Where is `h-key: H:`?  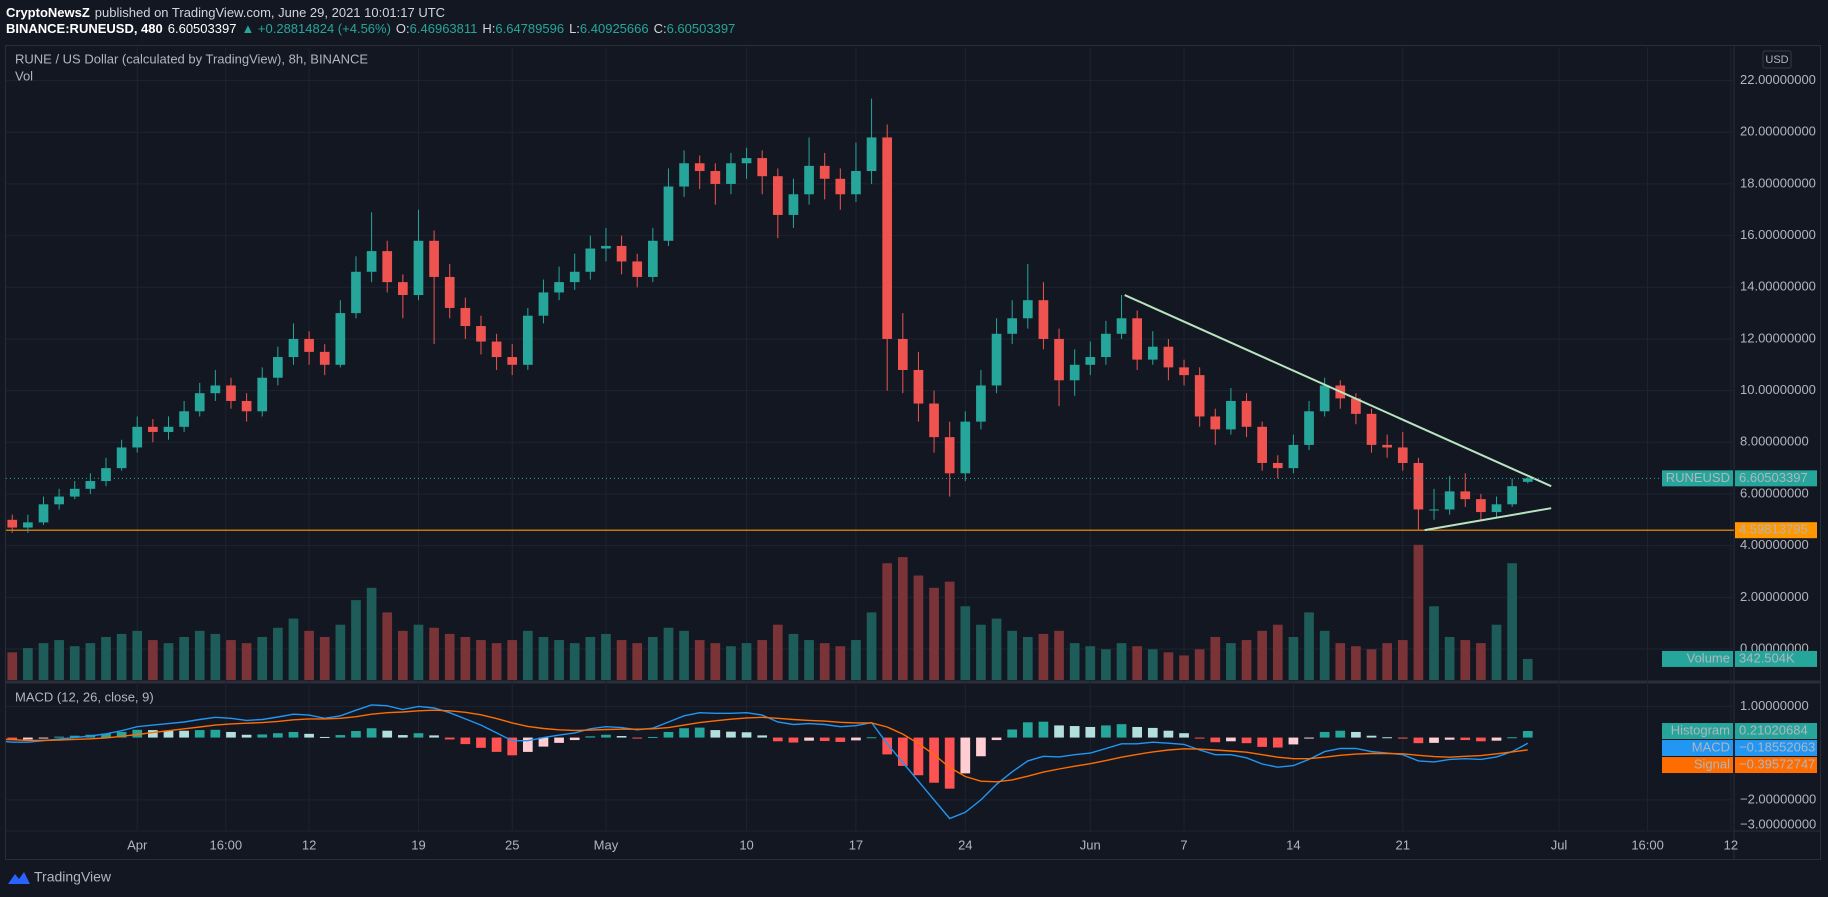 h-key: H: is located at coordinates (488, 28).